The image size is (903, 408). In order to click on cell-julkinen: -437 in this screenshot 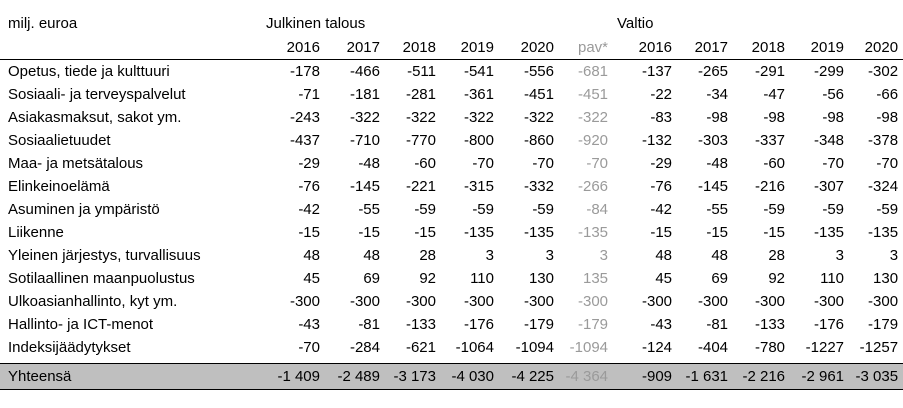, I will do `click(304, 140)`.